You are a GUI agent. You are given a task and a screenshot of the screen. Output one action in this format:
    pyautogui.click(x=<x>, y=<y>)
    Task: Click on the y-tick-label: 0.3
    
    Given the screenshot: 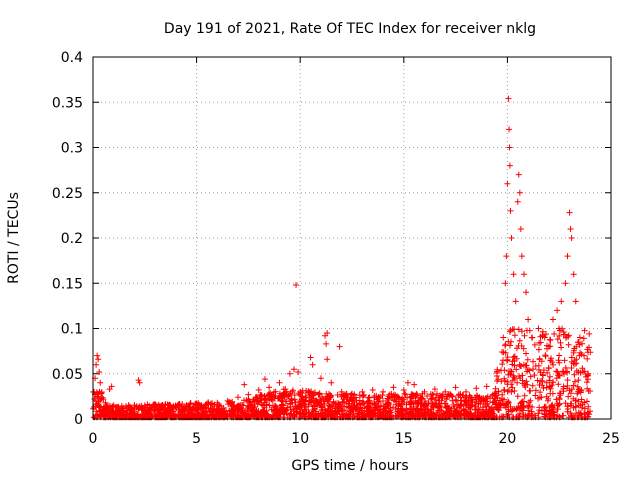 What is the action you would take?
    pyautogui.click(x=72, y=149)
    